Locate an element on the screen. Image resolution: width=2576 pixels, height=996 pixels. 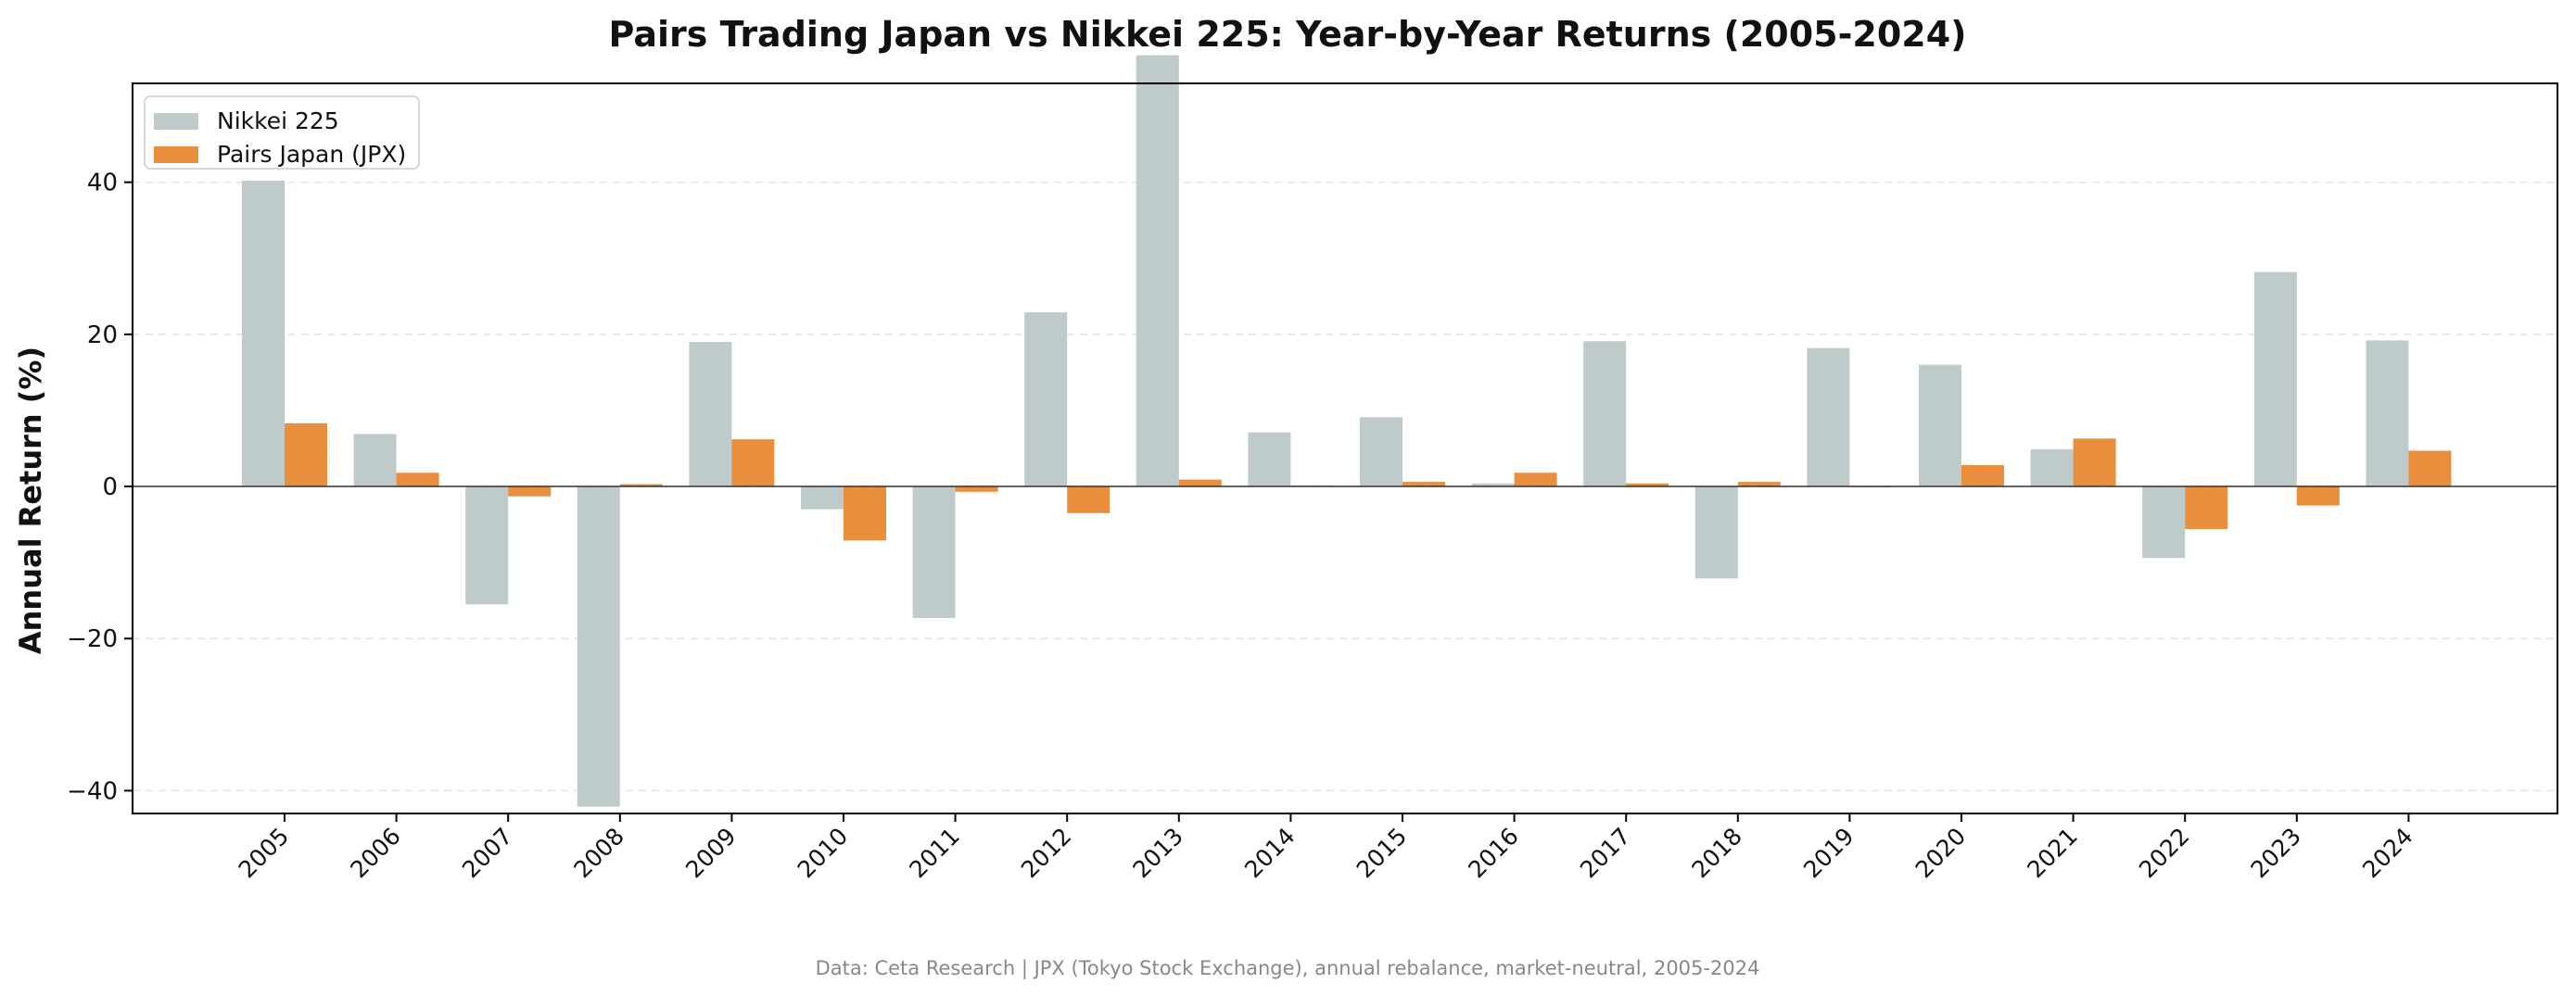
y-axis-ticks: −40 −20 0 20 40 is located at coordinates (100, 487).